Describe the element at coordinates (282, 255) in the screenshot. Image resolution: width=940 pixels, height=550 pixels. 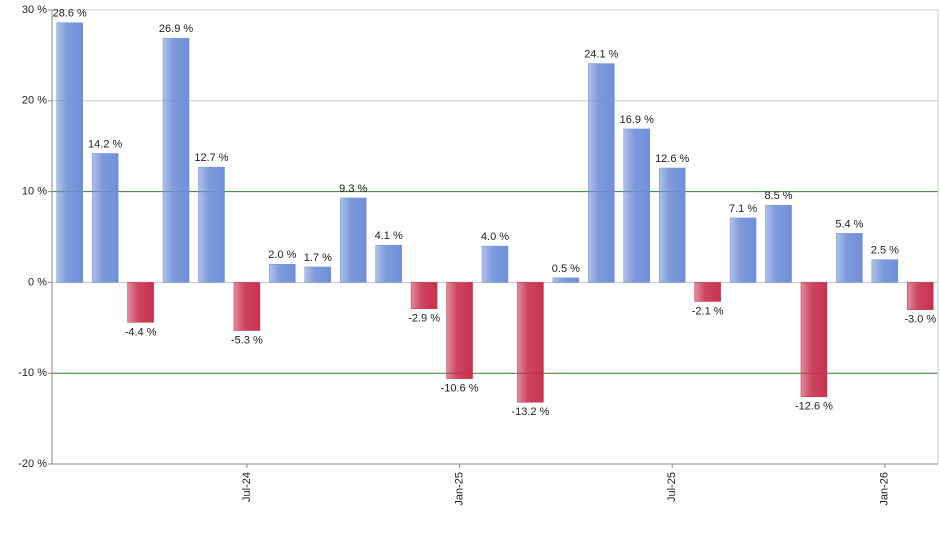
I see `data-label: 2.0 %` at that location.